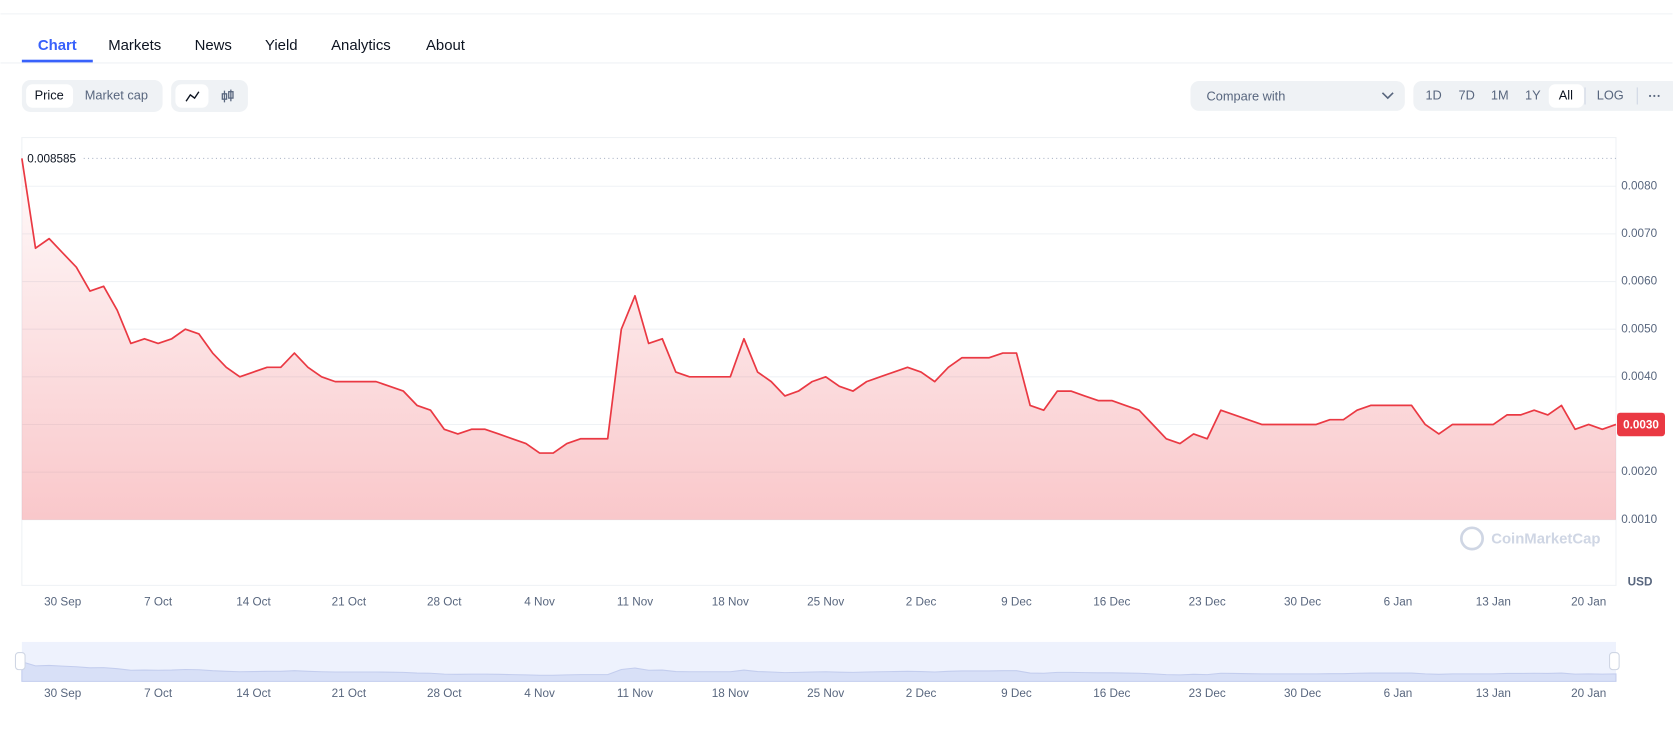 Image resolution: width=1673 pixels, height=740 pixels. What do you see at coordinates (57, 61) in the screenshot?
I see `tab-underline` at bounding box center [57, 61].